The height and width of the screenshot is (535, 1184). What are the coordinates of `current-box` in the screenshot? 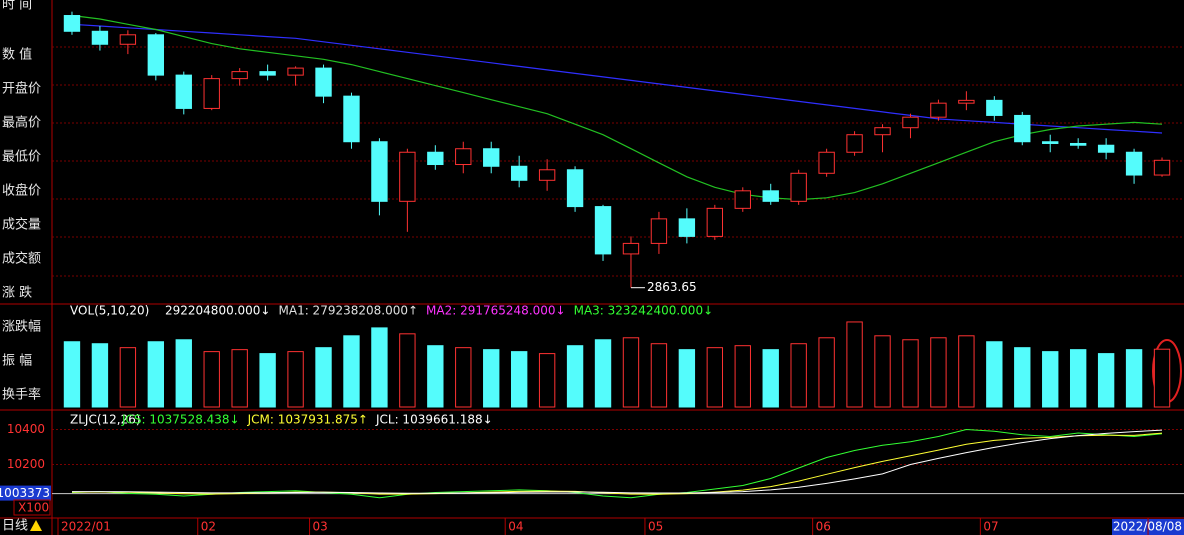 It's located at (25, 493).